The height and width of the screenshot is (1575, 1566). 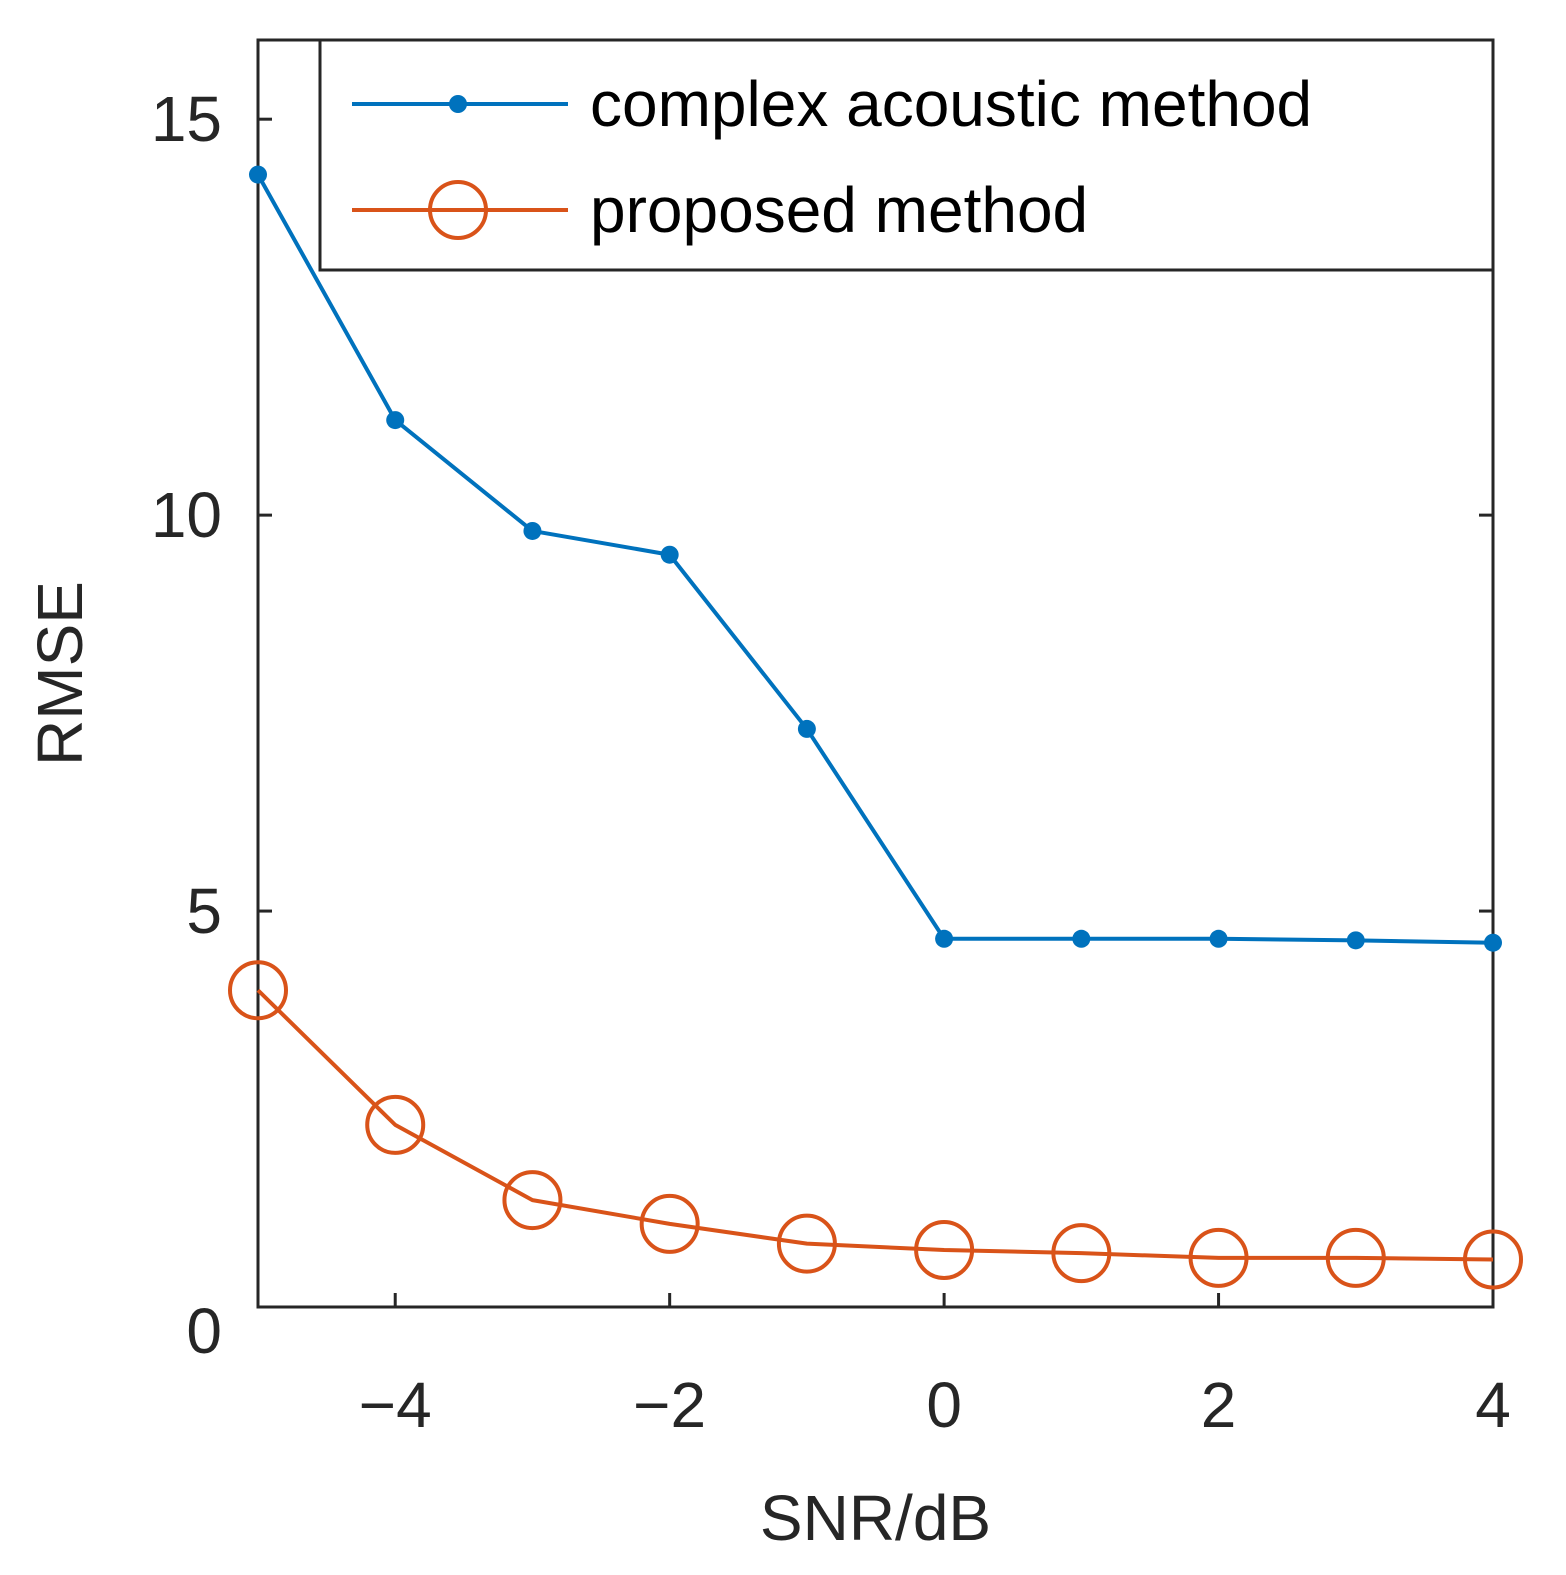 I want to click on x-tick-label: −4, so click(x=395, y=1405).